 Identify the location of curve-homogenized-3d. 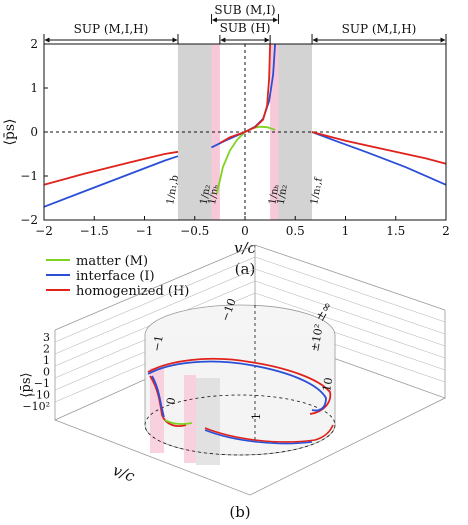
(239, 386).